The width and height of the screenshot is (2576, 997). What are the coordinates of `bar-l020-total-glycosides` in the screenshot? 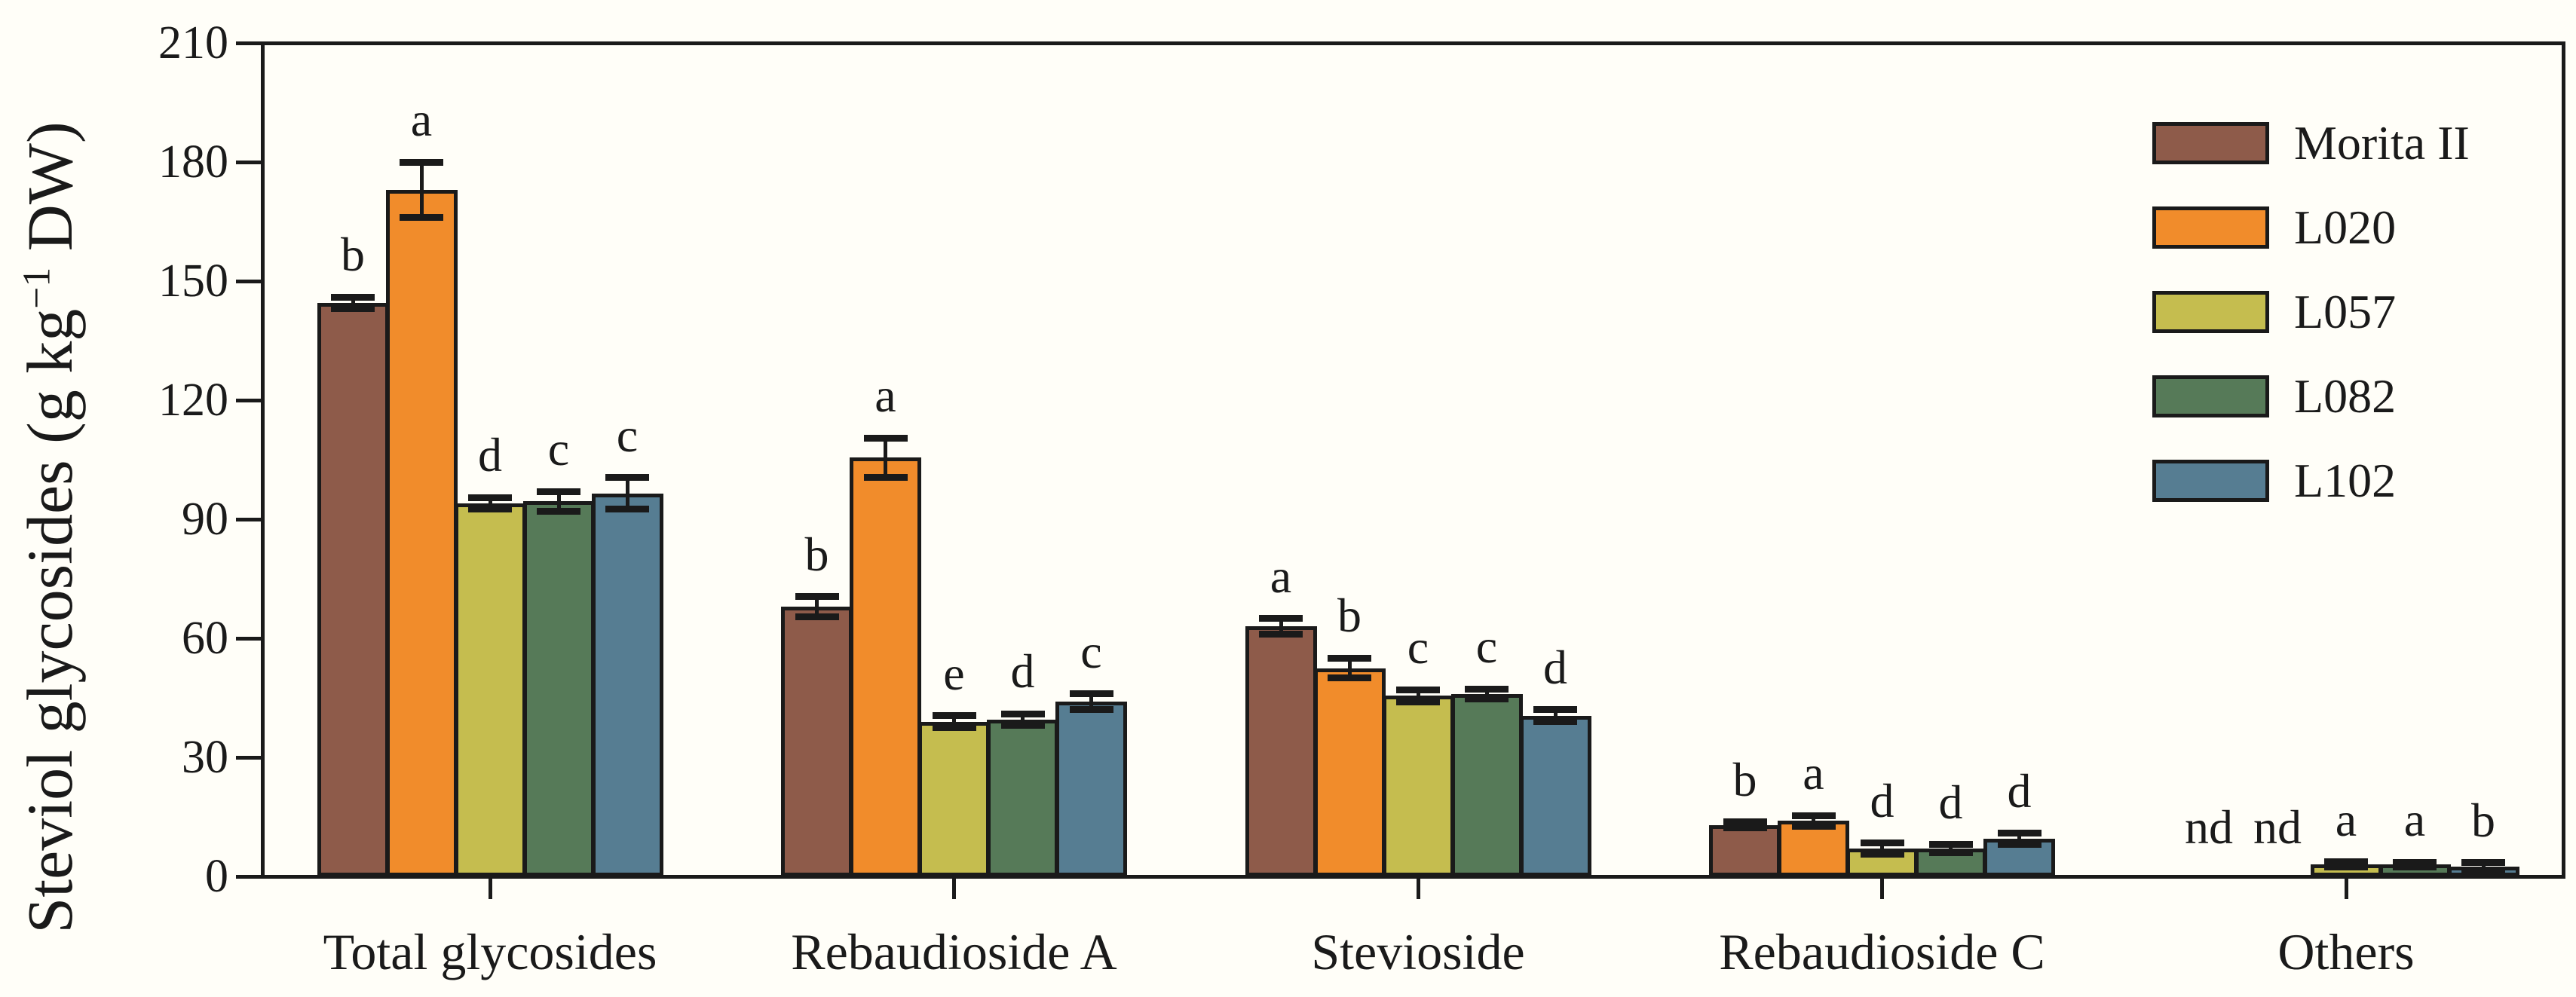 It's located at (421, 532).